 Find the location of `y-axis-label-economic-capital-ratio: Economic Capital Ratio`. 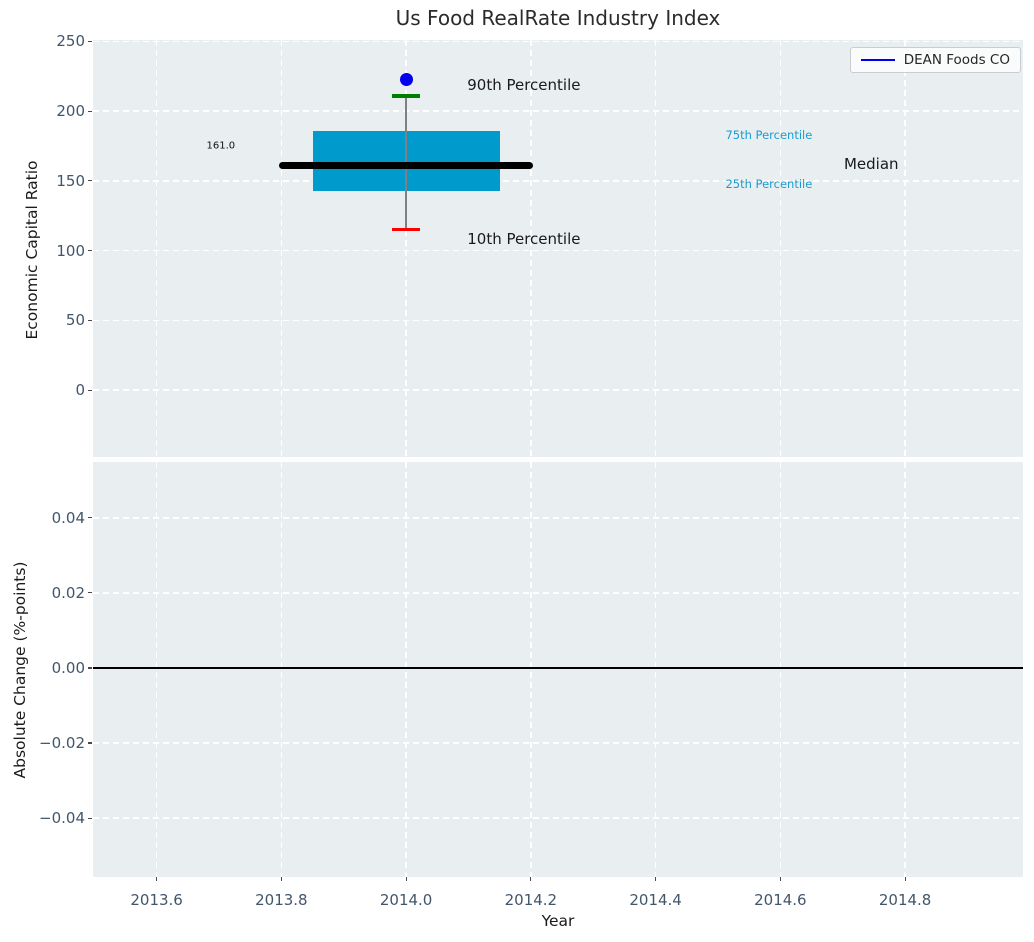

y-axis-label-economic-capital-ratio: Economic Capital Ratio is located at coordinates (32, 250).